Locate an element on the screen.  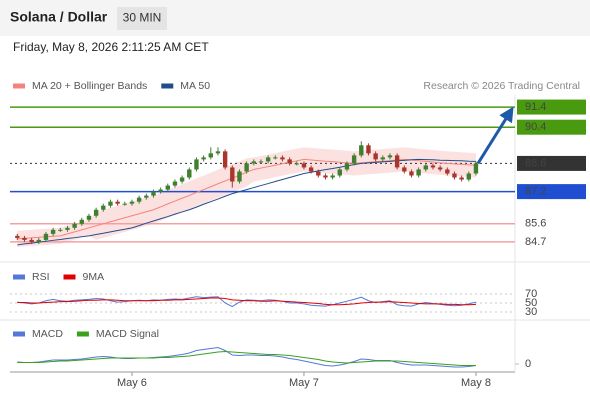
title: Solana / Dollar is located at coordinates (59, 17).